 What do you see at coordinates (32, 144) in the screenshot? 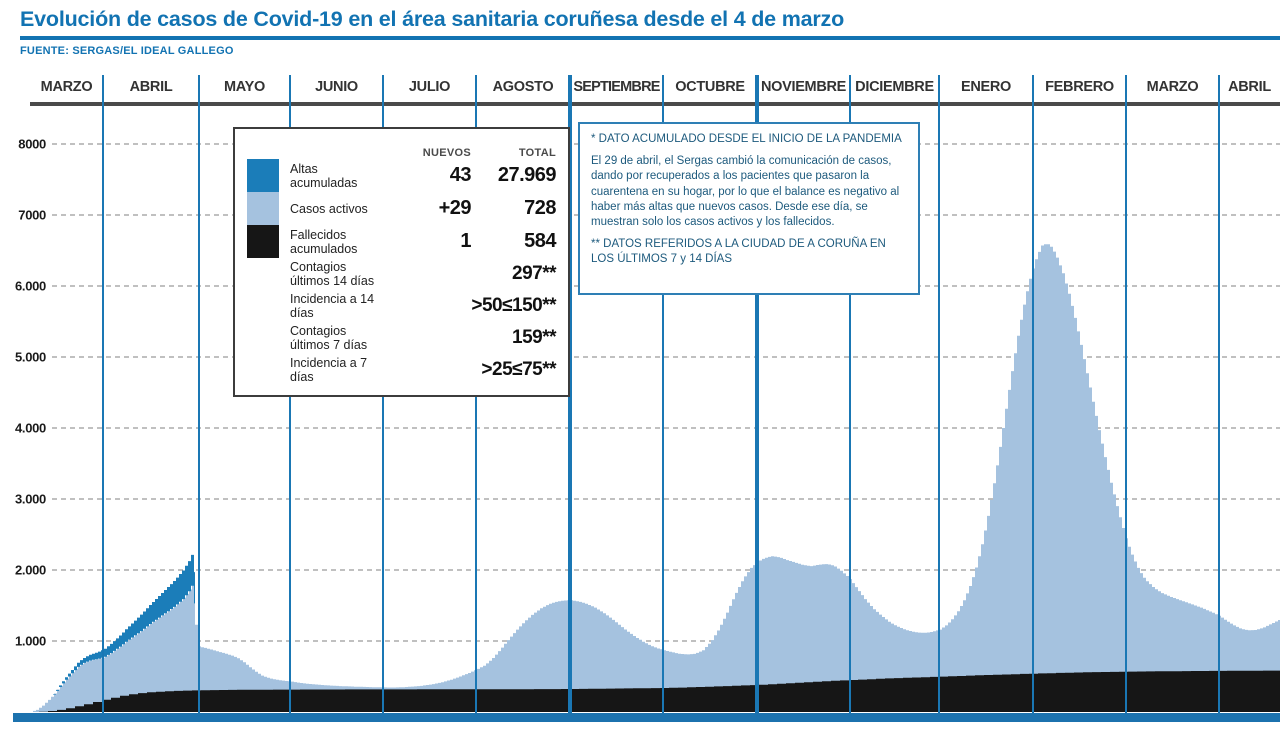
I see `y-tick-8000: 8000` at bounding box center [32, 144].